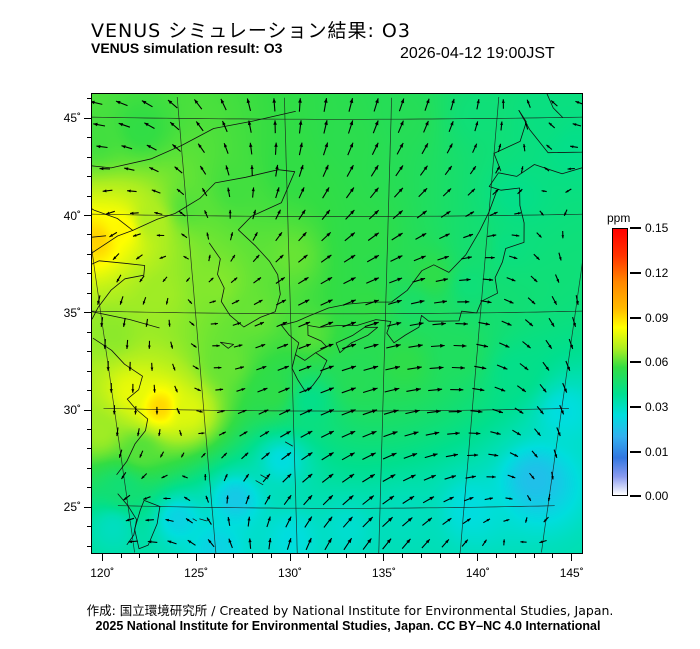 This screenshot has width=700, height=649. What do you see at coordinates (657, 406) in the screenshot?
I see `colorbar-tick-label: 0.03` at bounding box center [657, 406].